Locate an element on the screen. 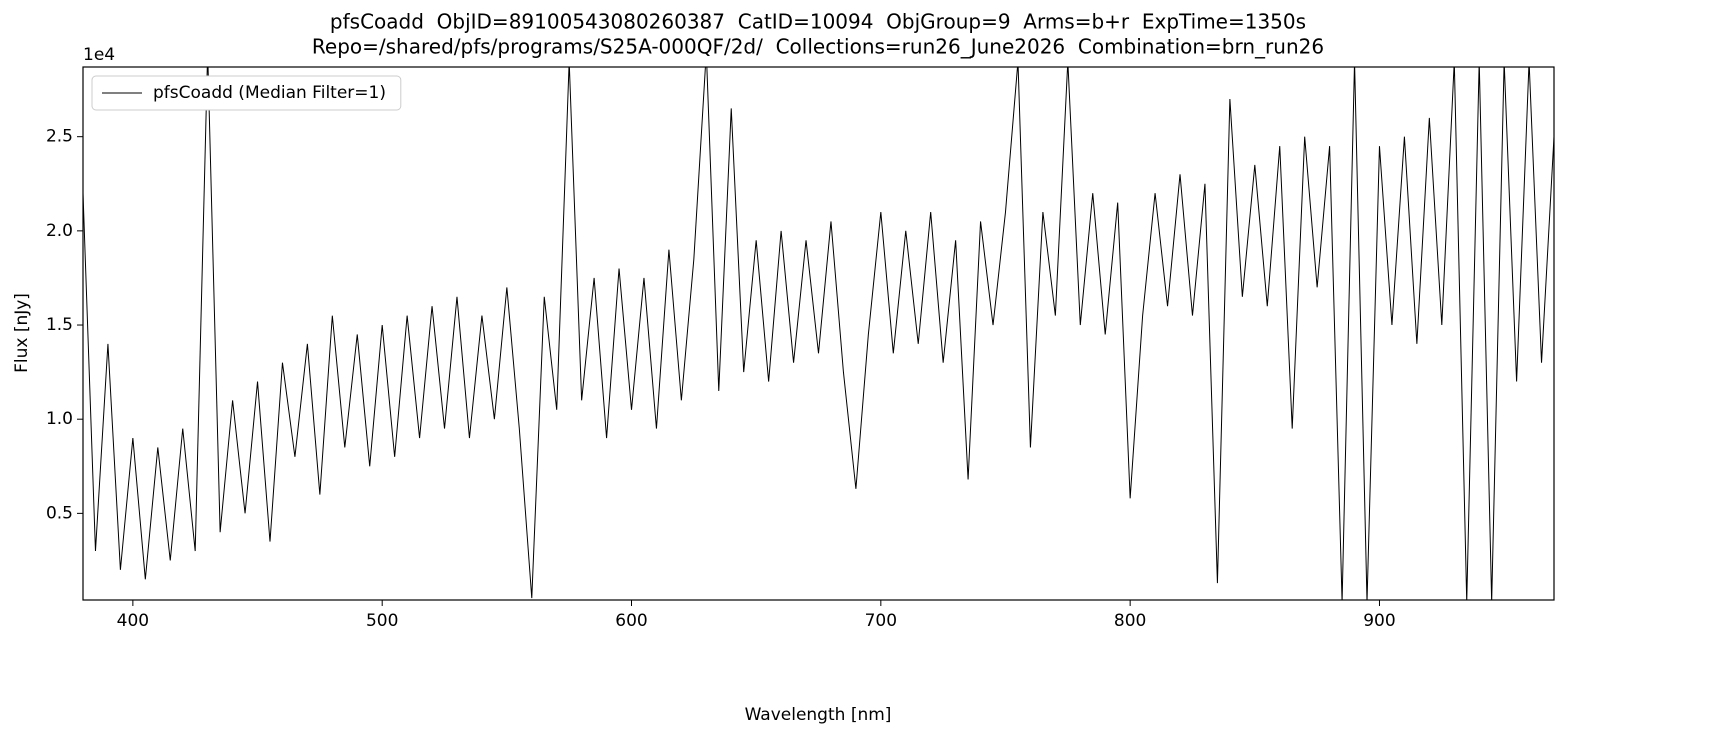 The height and width of the screenshot is (737, 1726). x-tick-label: 700 is located at coordinates (881, 621).